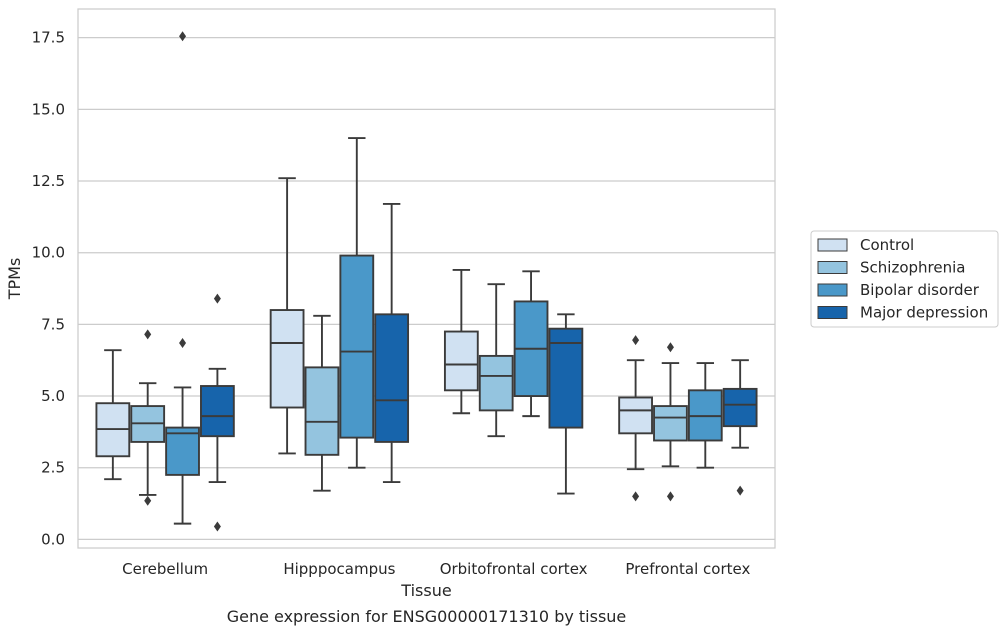  What do you see at coordinates (687, 569) in the screenshot?
I see `x-tick-label: Prefrontal cortex` at bounding box center [687, 569].